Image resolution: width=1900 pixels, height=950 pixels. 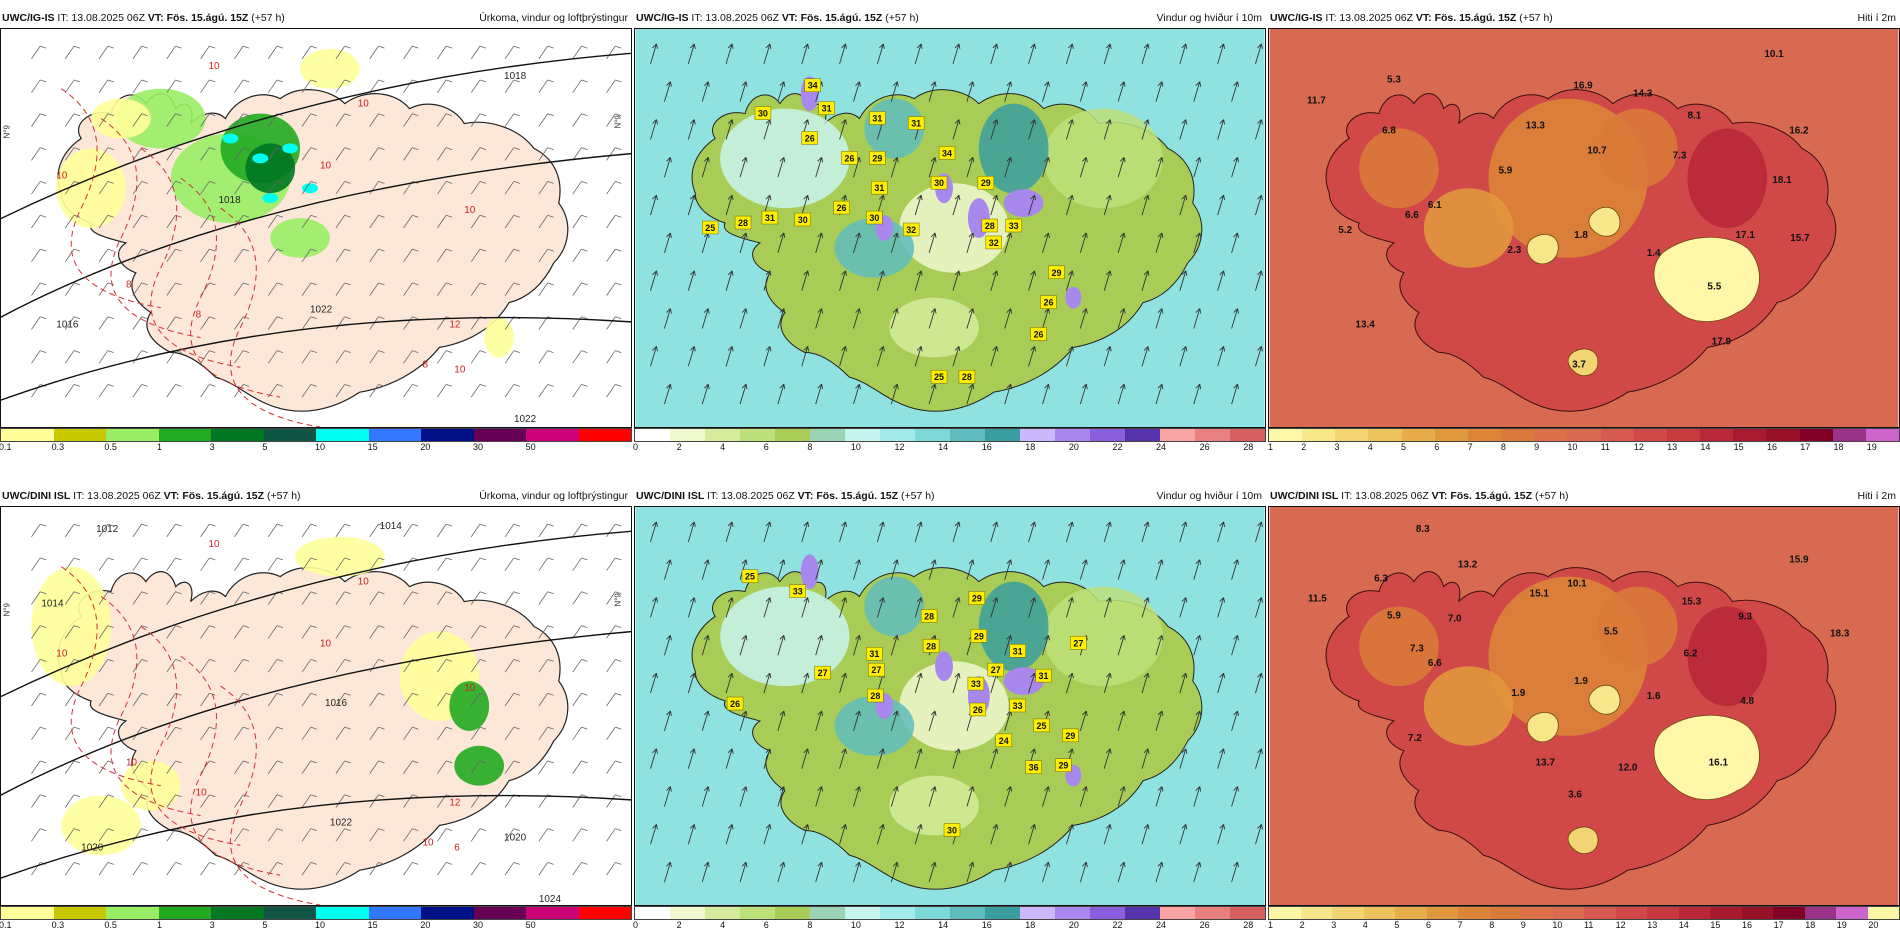 What do you see at coordinates (949, 447) in the screenshot?
I see `colour-scale-ticks: 0 2 4 6 8 10 12 14 16 18 20 22 24 26 28` at bounding box center [949, 447].